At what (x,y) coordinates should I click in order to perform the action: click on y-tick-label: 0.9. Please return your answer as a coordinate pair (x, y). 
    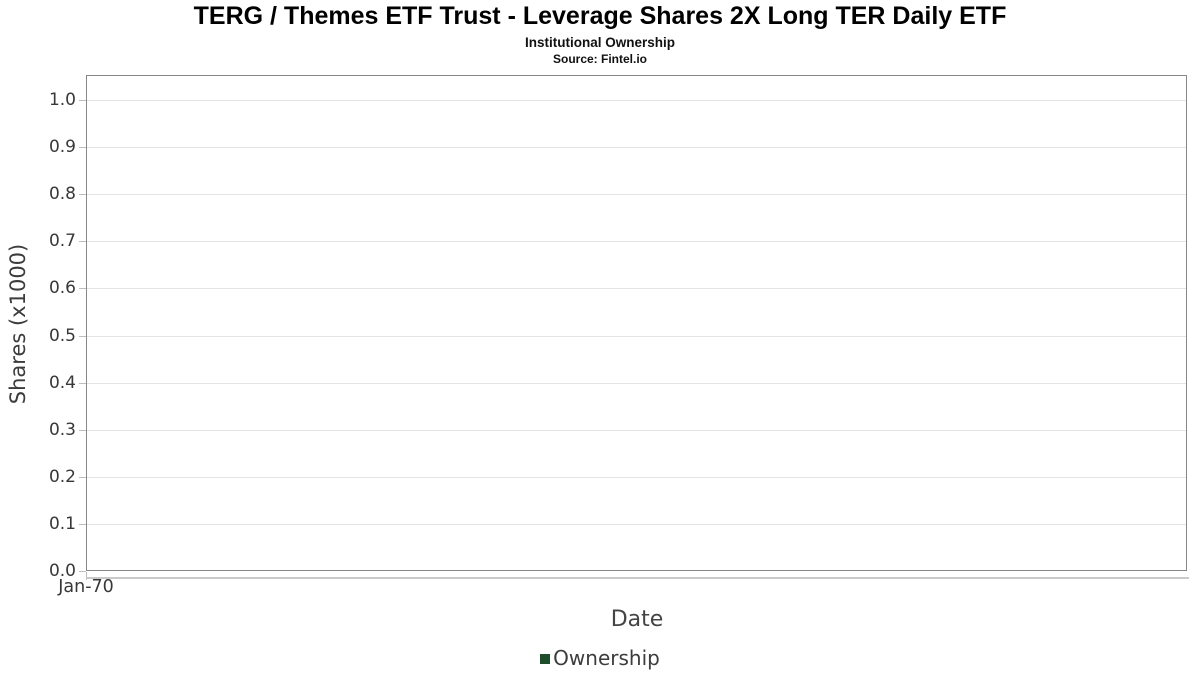
    Looking at the image, I should click on (62, 147).